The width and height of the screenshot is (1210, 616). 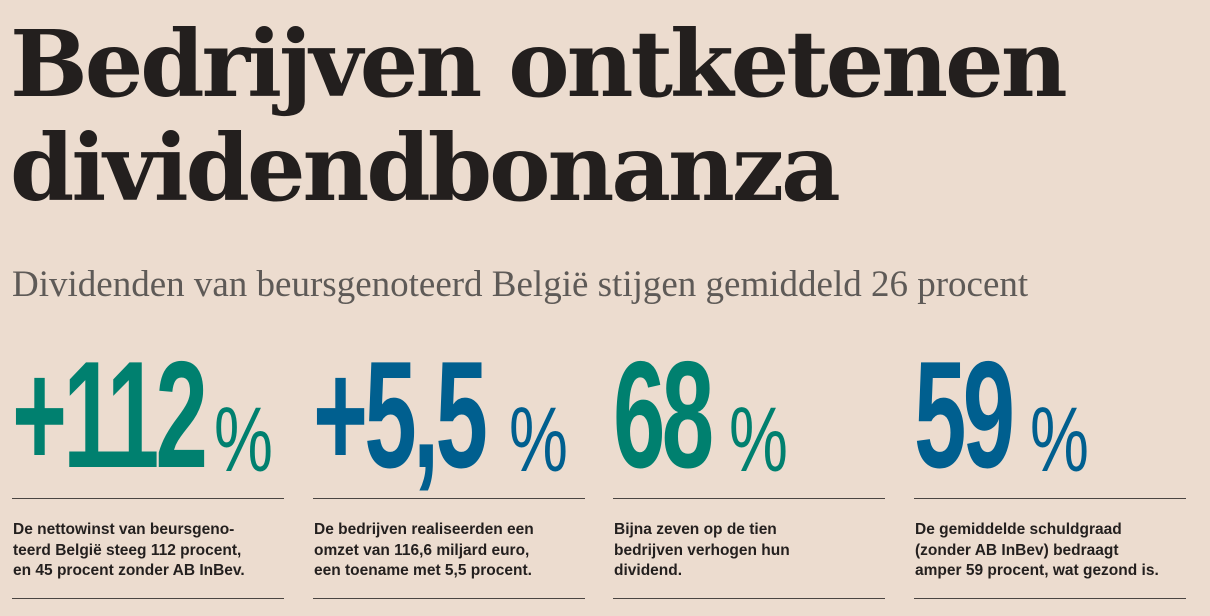 What do you see at coordinates (1037, 570) in the screenshot?
I see `stat-description-line: amper 59 procent, wat gezond is.` at bounding box center [1037, 570].